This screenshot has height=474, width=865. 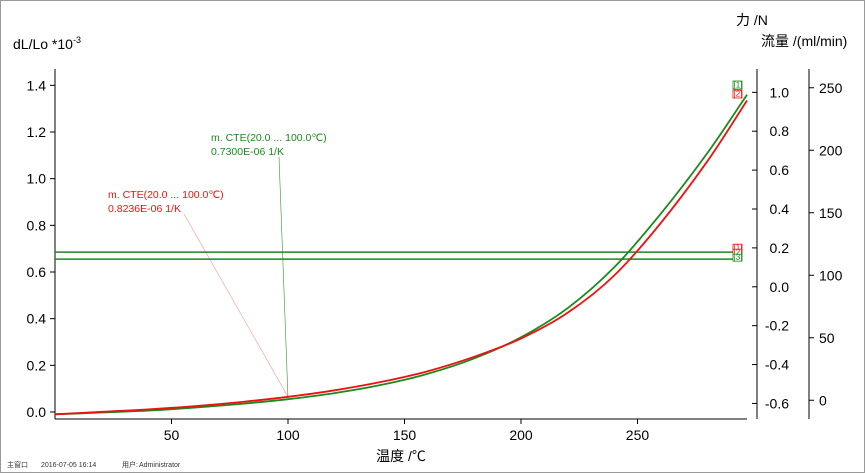 I want to click on line-marker-label: [3], so click(x=738, y=257).